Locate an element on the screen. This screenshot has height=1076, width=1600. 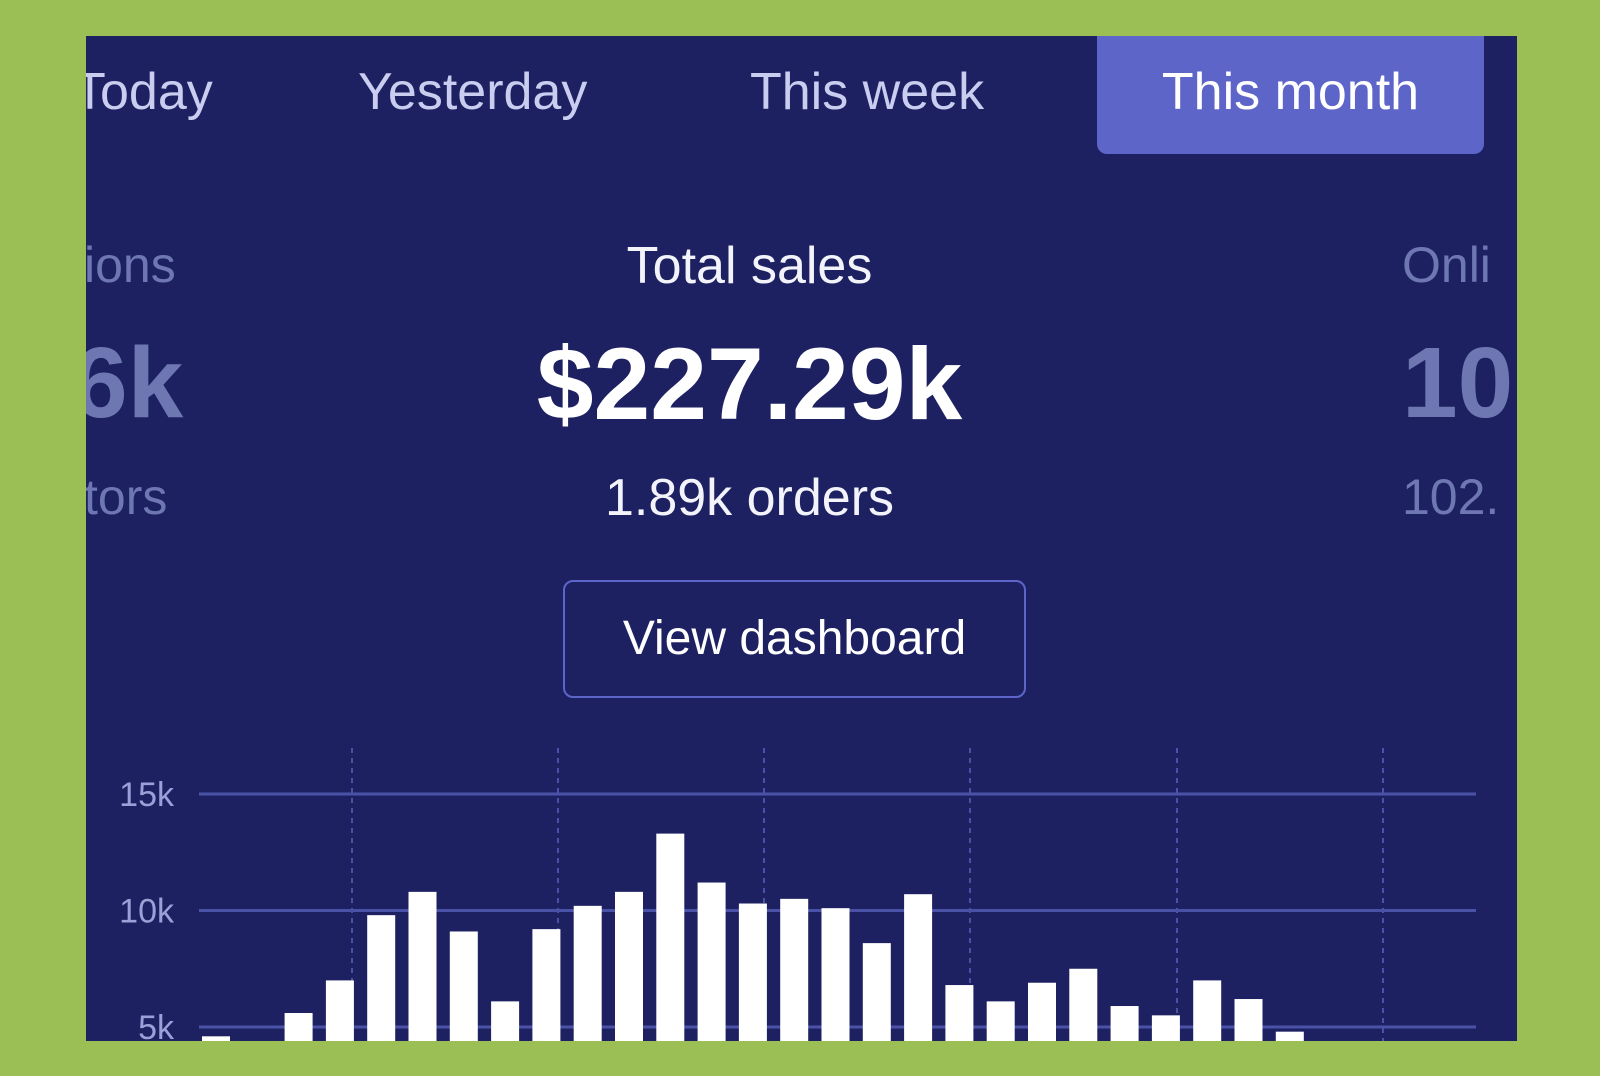
y-tick-label: 10k is located at coordinates (147, 912).